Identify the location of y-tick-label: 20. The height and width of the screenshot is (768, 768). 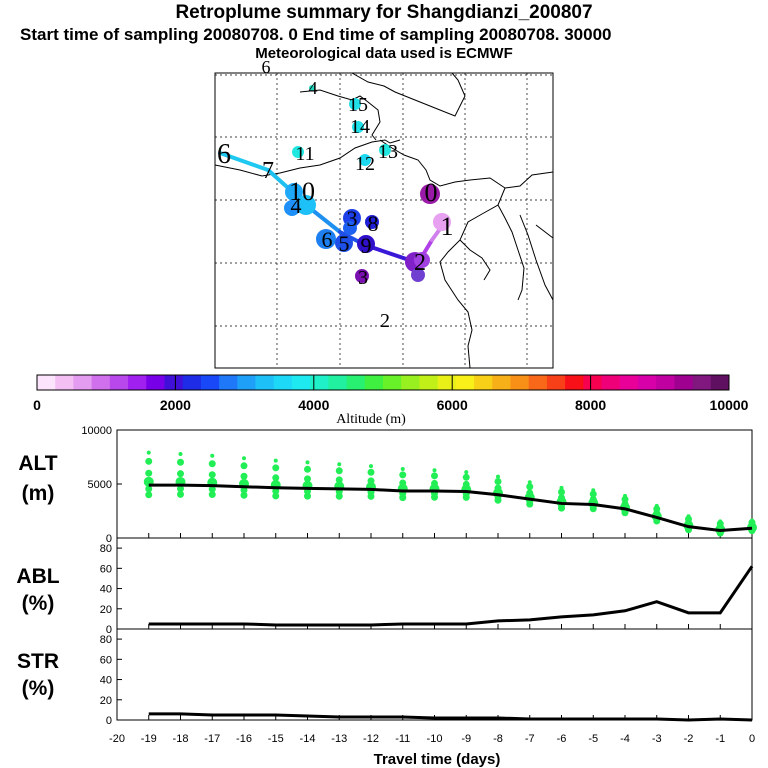
(106, 701).